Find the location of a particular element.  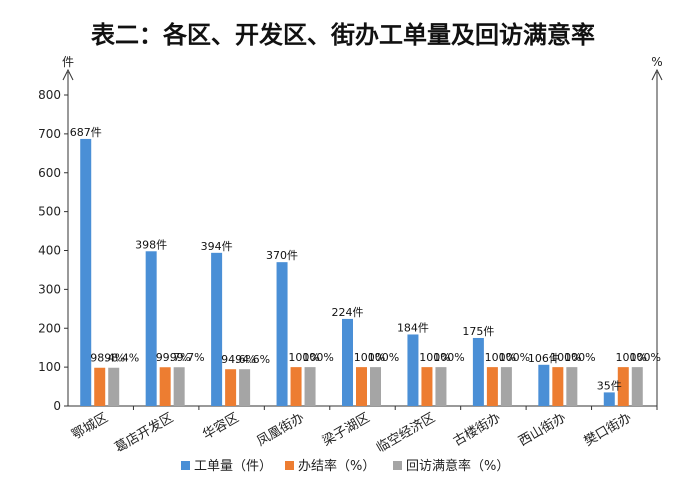

category-label: 临空经济区 is located at coordinates (406, 432).